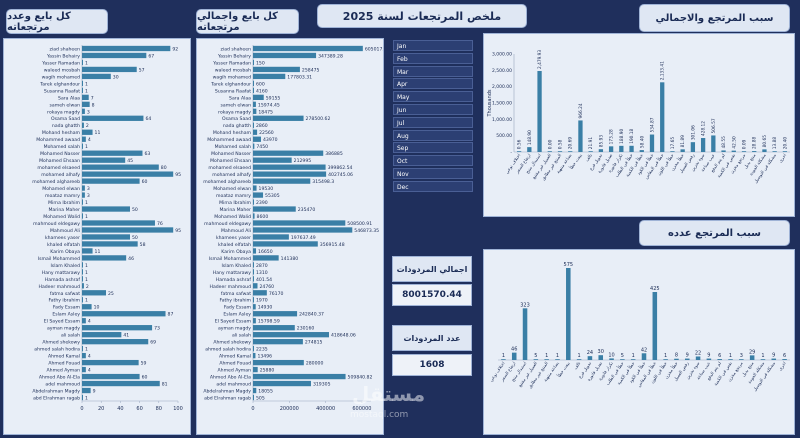 The image size is (800, 438). Describe the element at coordinates (433, 45) in the screenshot. I see `month-item-jan: Jan` at that location.